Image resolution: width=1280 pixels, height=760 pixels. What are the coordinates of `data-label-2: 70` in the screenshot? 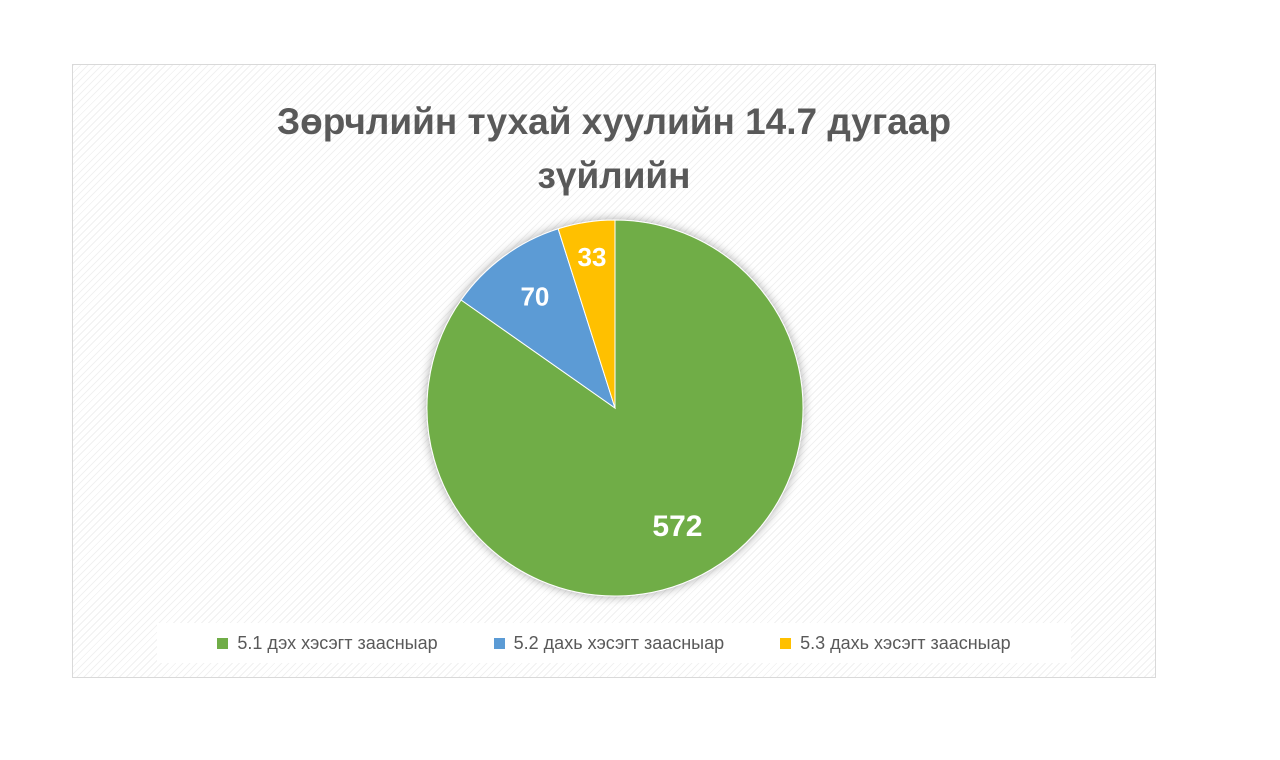 It's located at (534, 297).